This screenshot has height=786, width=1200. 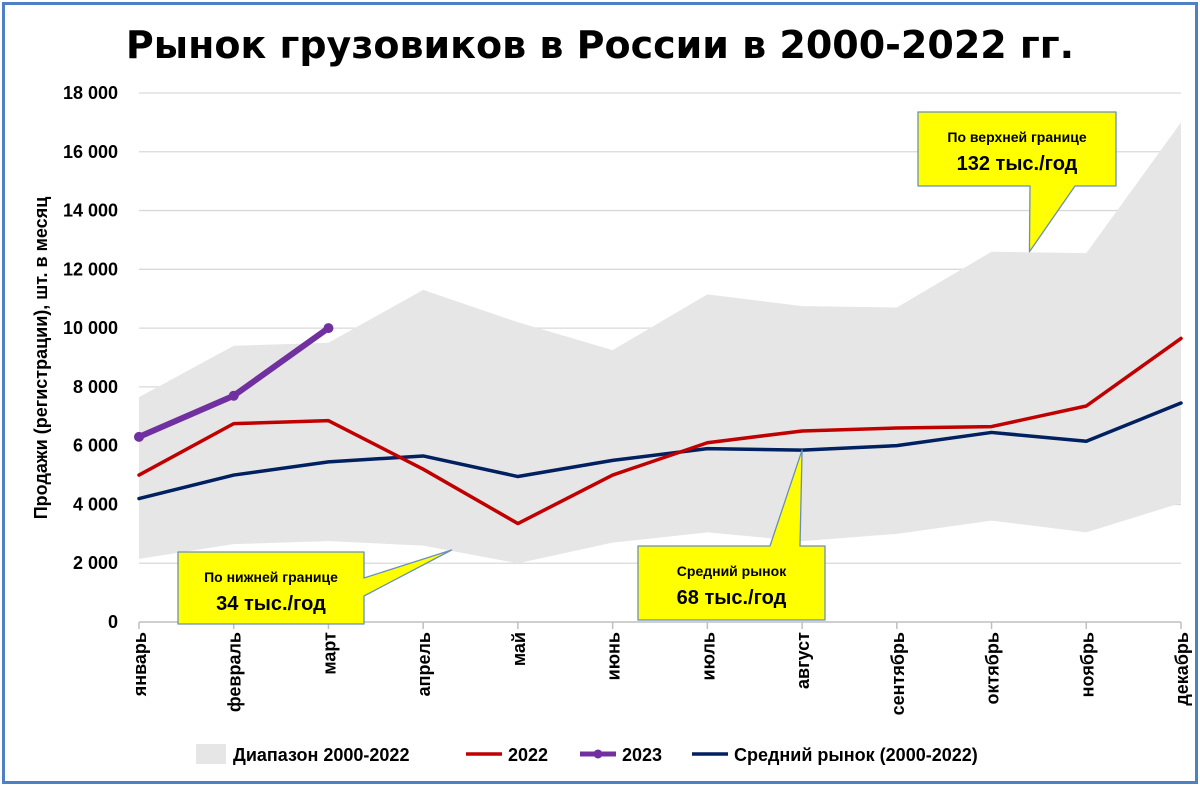 What do you see at coordinates (1182, 669) in the screenshot?
I see `x-tick-label: декабрь` at bounding box center [1182, 669].